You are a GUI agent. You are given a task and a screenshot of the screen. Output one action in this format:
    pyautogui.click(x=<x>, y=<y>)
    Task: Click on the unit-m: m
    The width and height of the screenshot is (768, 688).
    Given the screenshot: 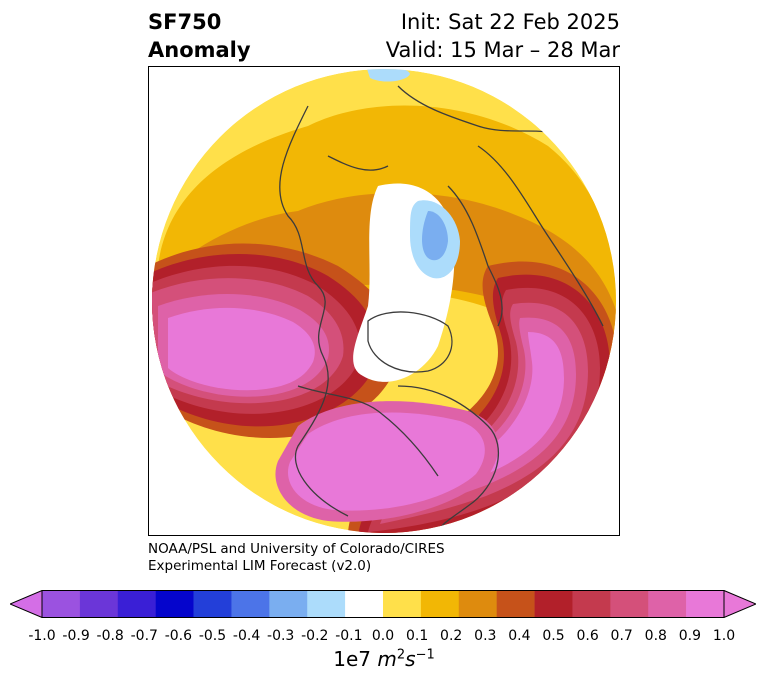 What is the action you would take?
    pyautogui.click(x=387, y=659)
    